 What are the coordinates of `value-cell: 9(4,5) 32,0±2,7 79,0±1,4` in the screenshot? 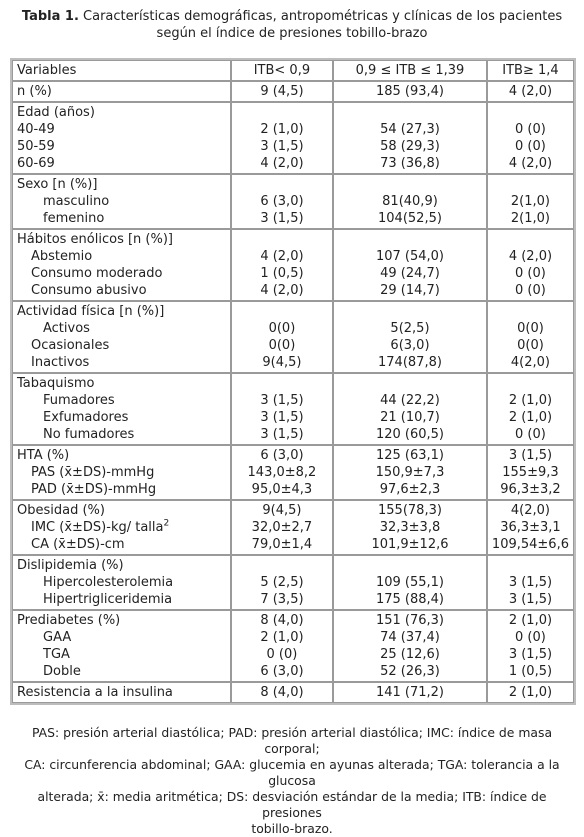 It's located at (282, 527).